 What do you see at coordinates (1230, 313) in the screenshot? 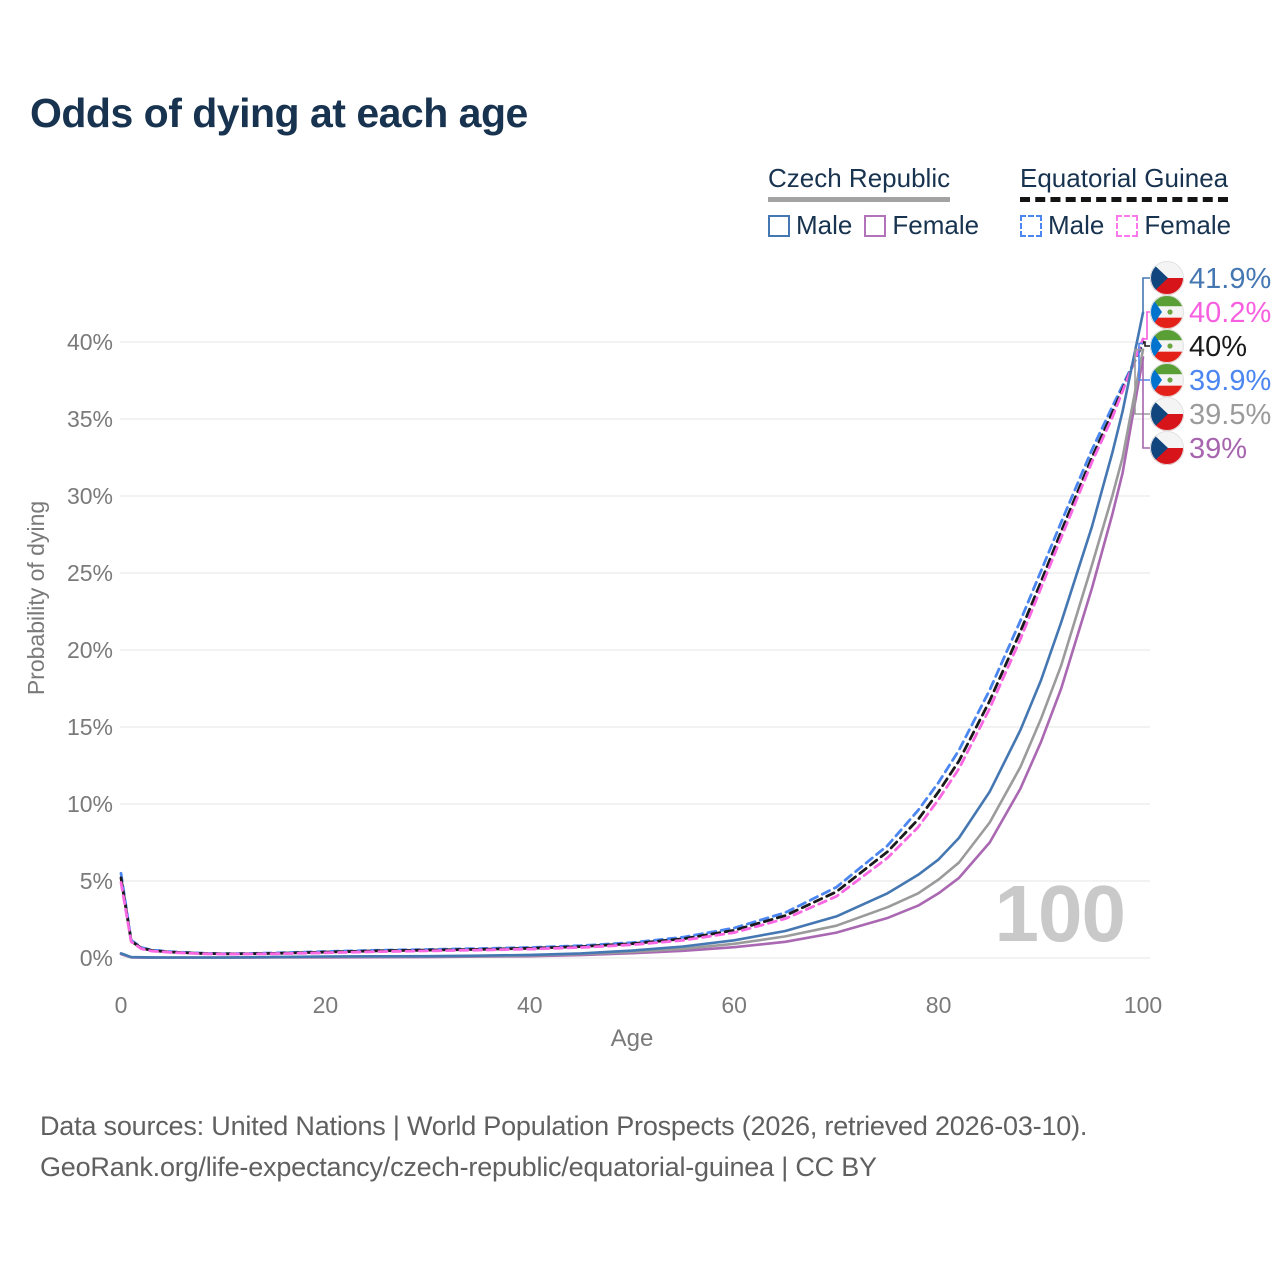
I see `end-label-value-eqgui_female: 40.2%` at bounding box center [1230, 313].